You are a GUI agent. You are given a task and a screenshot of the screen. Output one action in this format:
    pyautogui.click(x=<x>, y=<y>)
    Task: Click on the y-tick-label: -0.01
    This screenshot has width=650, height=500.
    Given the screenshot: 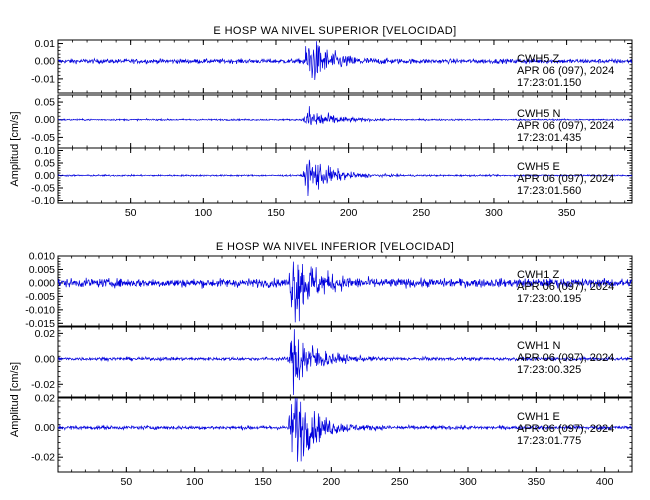 What is the action you would take?
    pyautogui.click(x=43, y=79)
    